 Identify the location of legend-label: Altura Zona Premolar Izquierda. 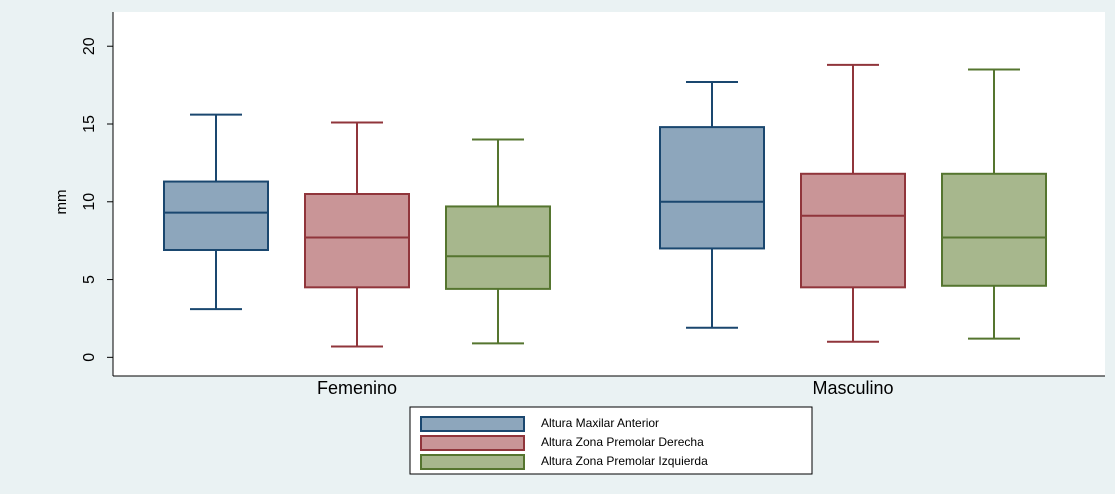
(624, 461).